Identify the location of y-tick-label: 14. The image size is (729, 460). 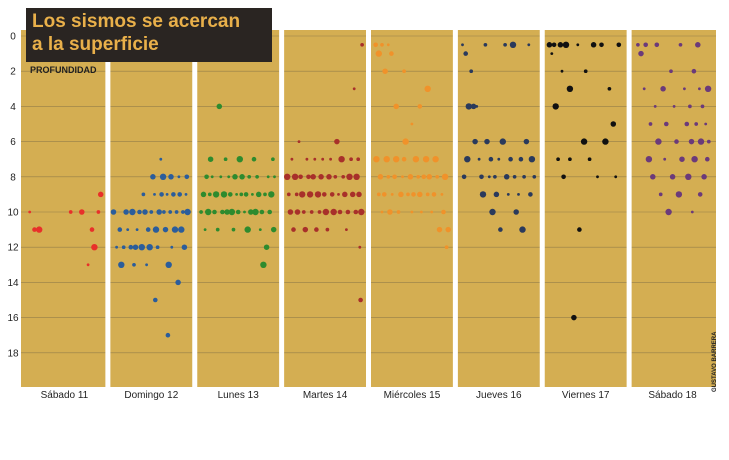
(13, 283).